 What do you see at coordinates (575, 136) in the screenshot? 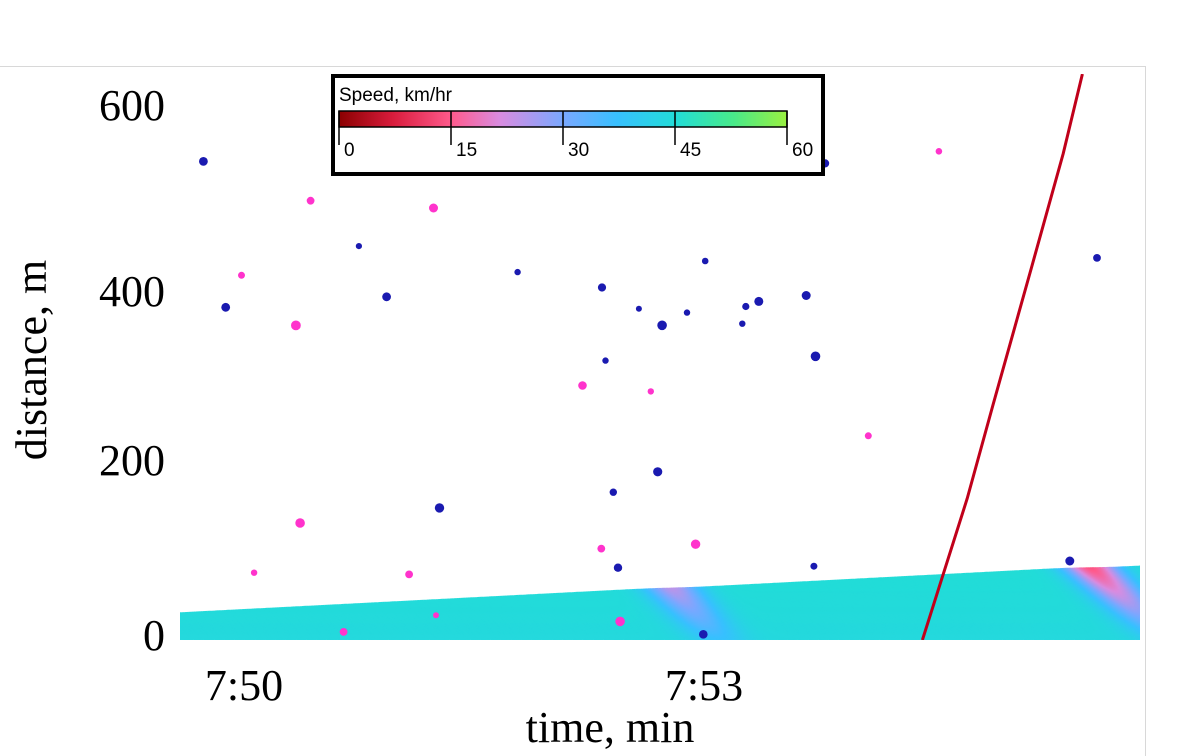
I see `colorbar-ticks: 0 15 30 45 60` at bounding box center [575, 136].